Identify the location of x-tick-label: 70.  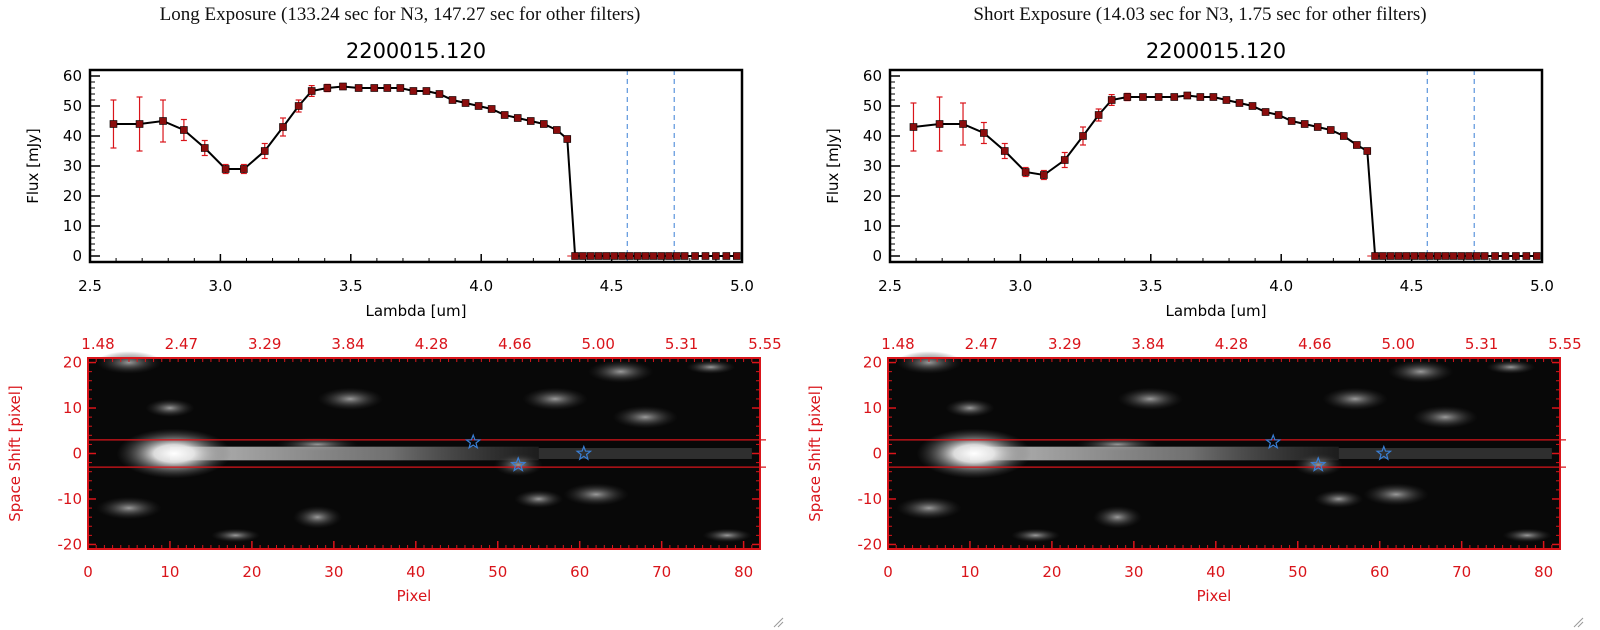
(661, 572).